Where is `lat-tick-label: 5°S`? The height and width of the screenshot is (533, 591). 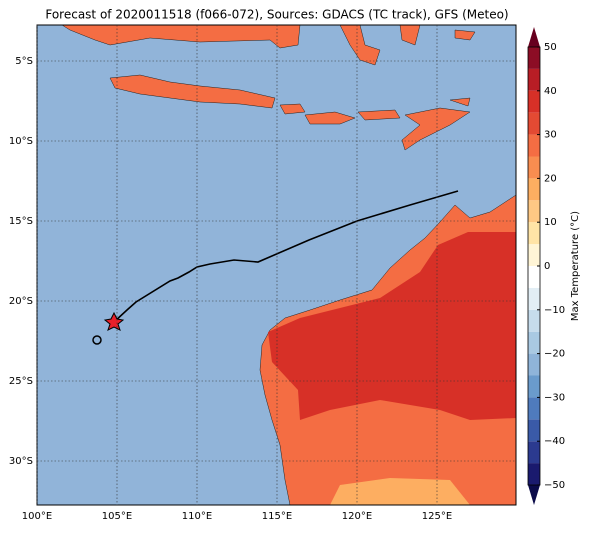 lat-tick-label: 5°S is located at coordinates (24, 61).